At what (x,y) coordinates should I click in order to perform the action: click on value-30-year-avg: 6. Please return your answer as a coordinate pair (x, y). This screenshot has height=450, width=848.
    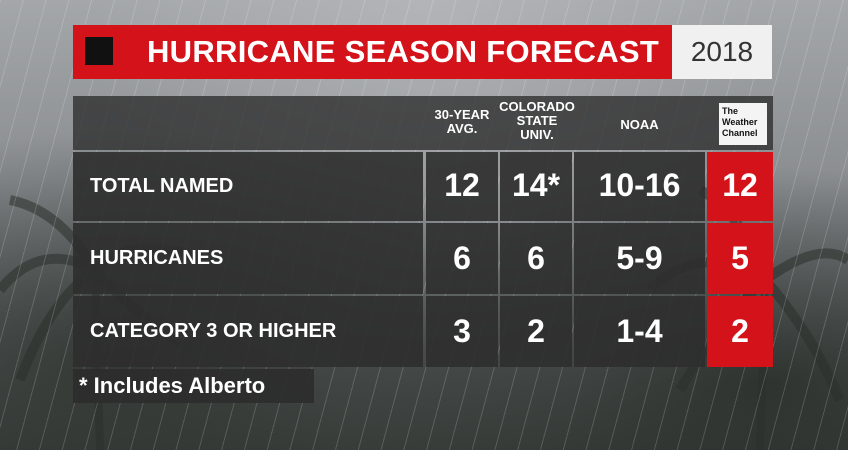
    Looking at the image, I should click on (462, 258).